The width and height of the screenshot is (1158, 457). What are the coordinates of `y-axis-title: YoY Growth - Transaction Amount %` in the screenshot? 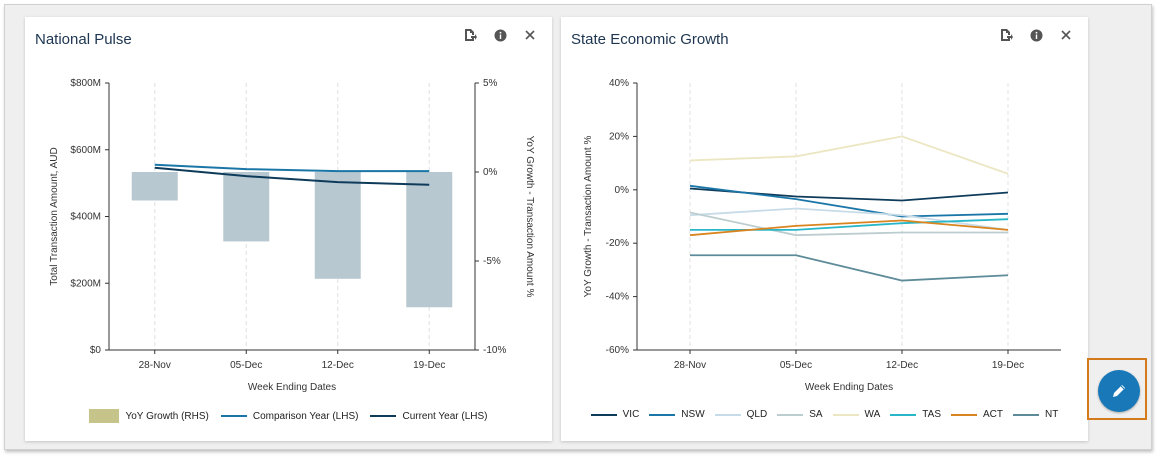 It's located at (588, 217).